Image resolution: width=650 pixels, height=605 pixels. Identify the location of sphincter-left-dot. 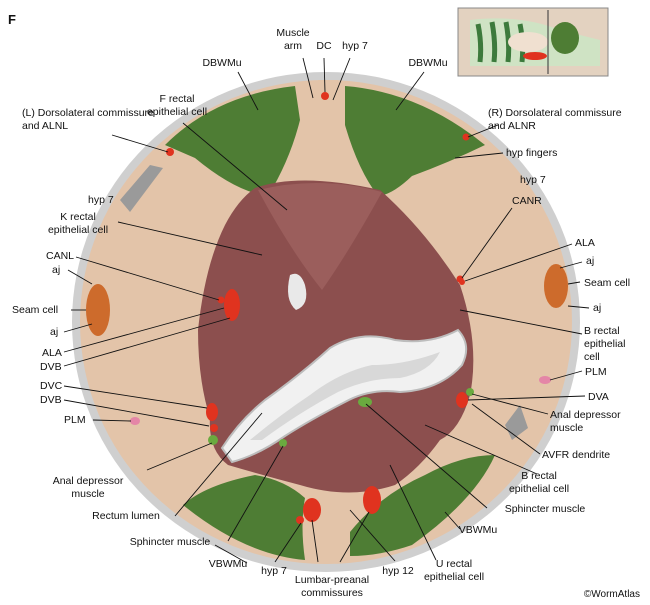
(283, 443).